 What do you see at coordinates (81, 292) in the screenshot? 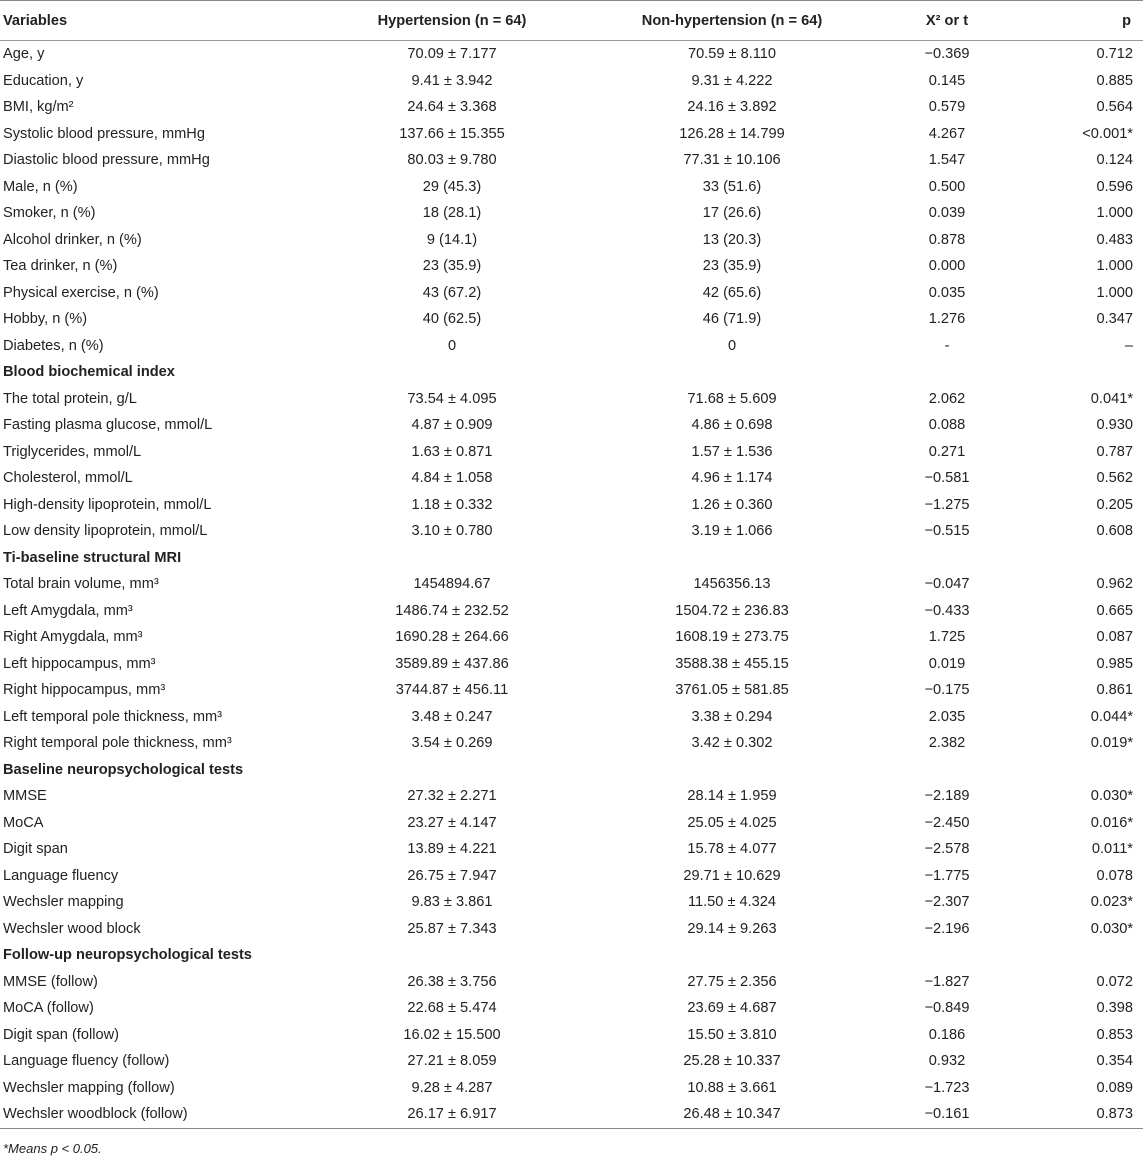
I see `variable-cell: Physical exercise, n (%)` at bounding box center [81, 292].